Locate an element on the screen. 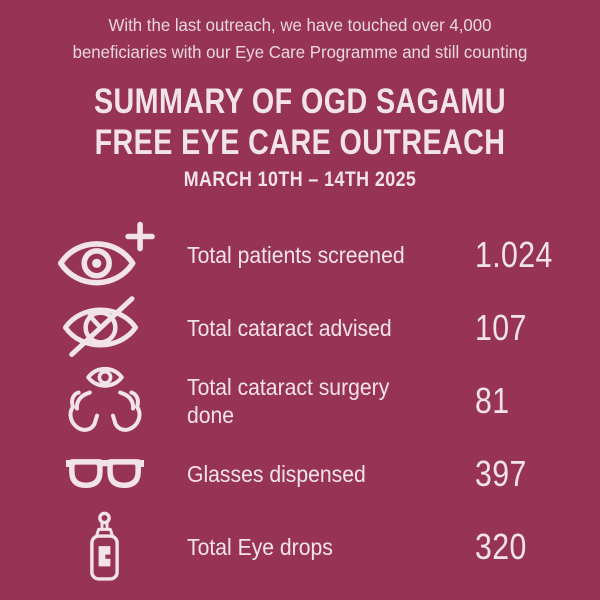 Image resolution: width=600 pixels, height=600 pixels. eye-in-hands-icon is located at coordinates (93, 400).